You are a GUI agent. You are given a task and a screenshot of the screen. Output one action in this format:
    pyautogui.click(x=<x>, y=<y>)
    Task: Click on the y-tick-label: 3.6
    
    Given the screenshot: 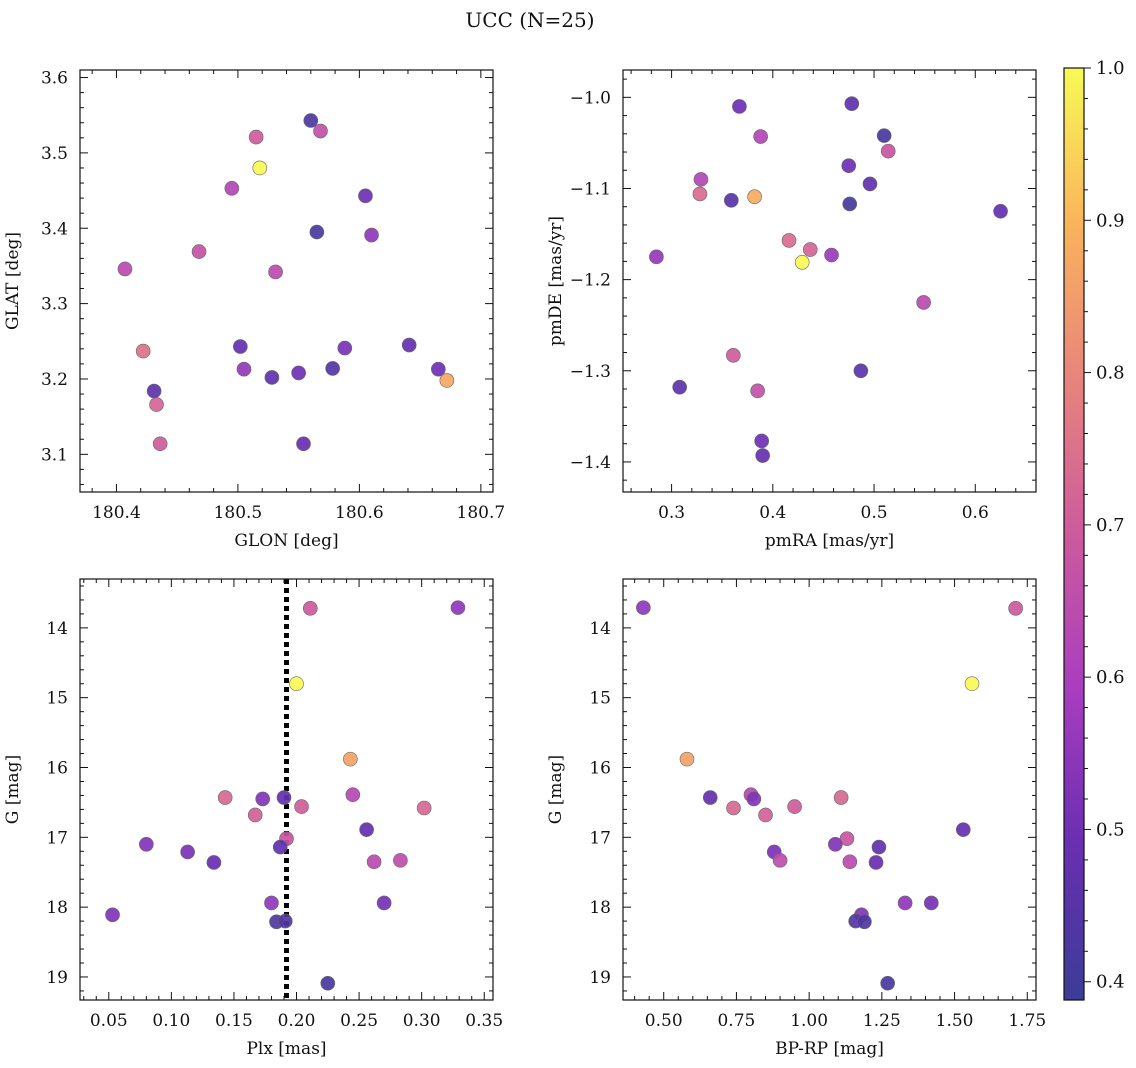 What is the action you would take?
    pyautogui.click(x=54, y=79)
    